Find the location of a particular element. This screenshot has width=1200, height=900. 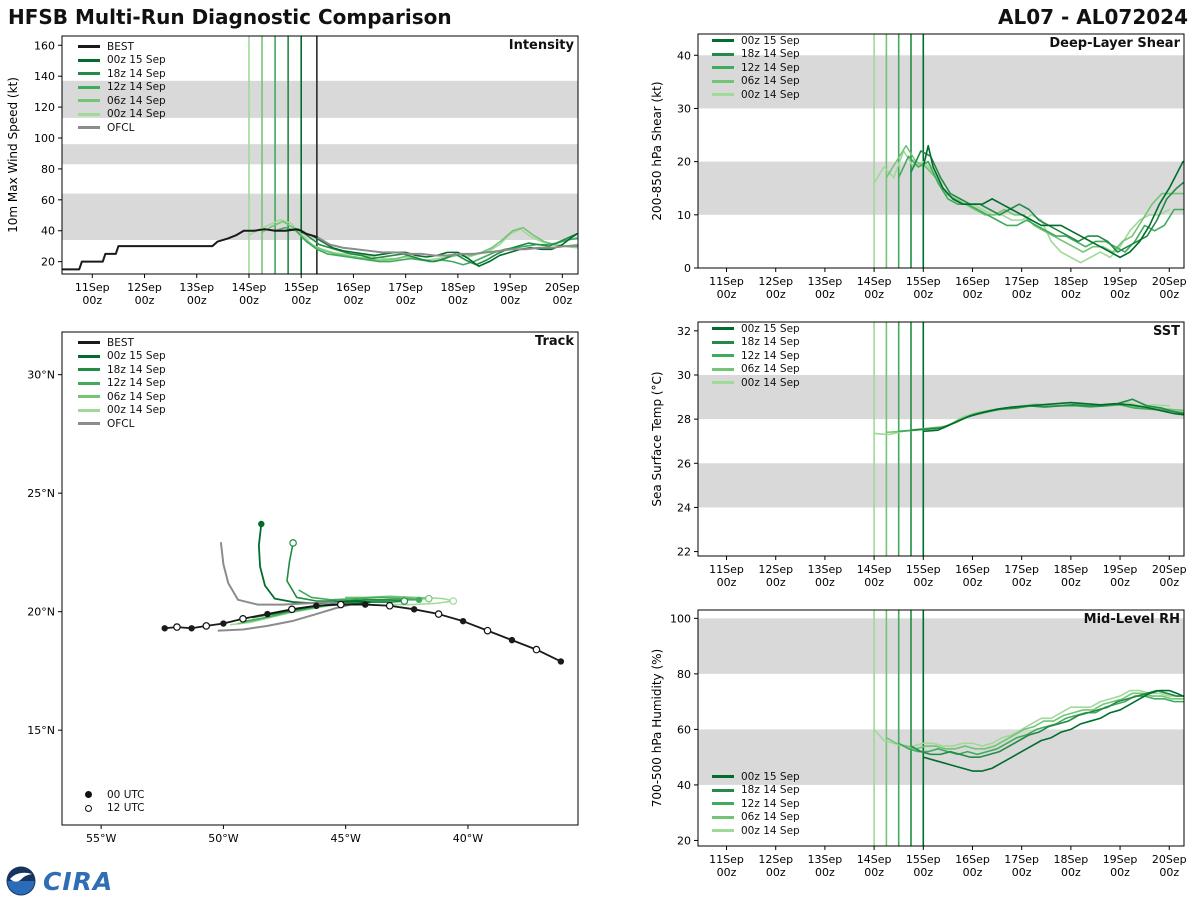

rh-panel-title: Mid-Level RH is located at coordinates (1131, 619).